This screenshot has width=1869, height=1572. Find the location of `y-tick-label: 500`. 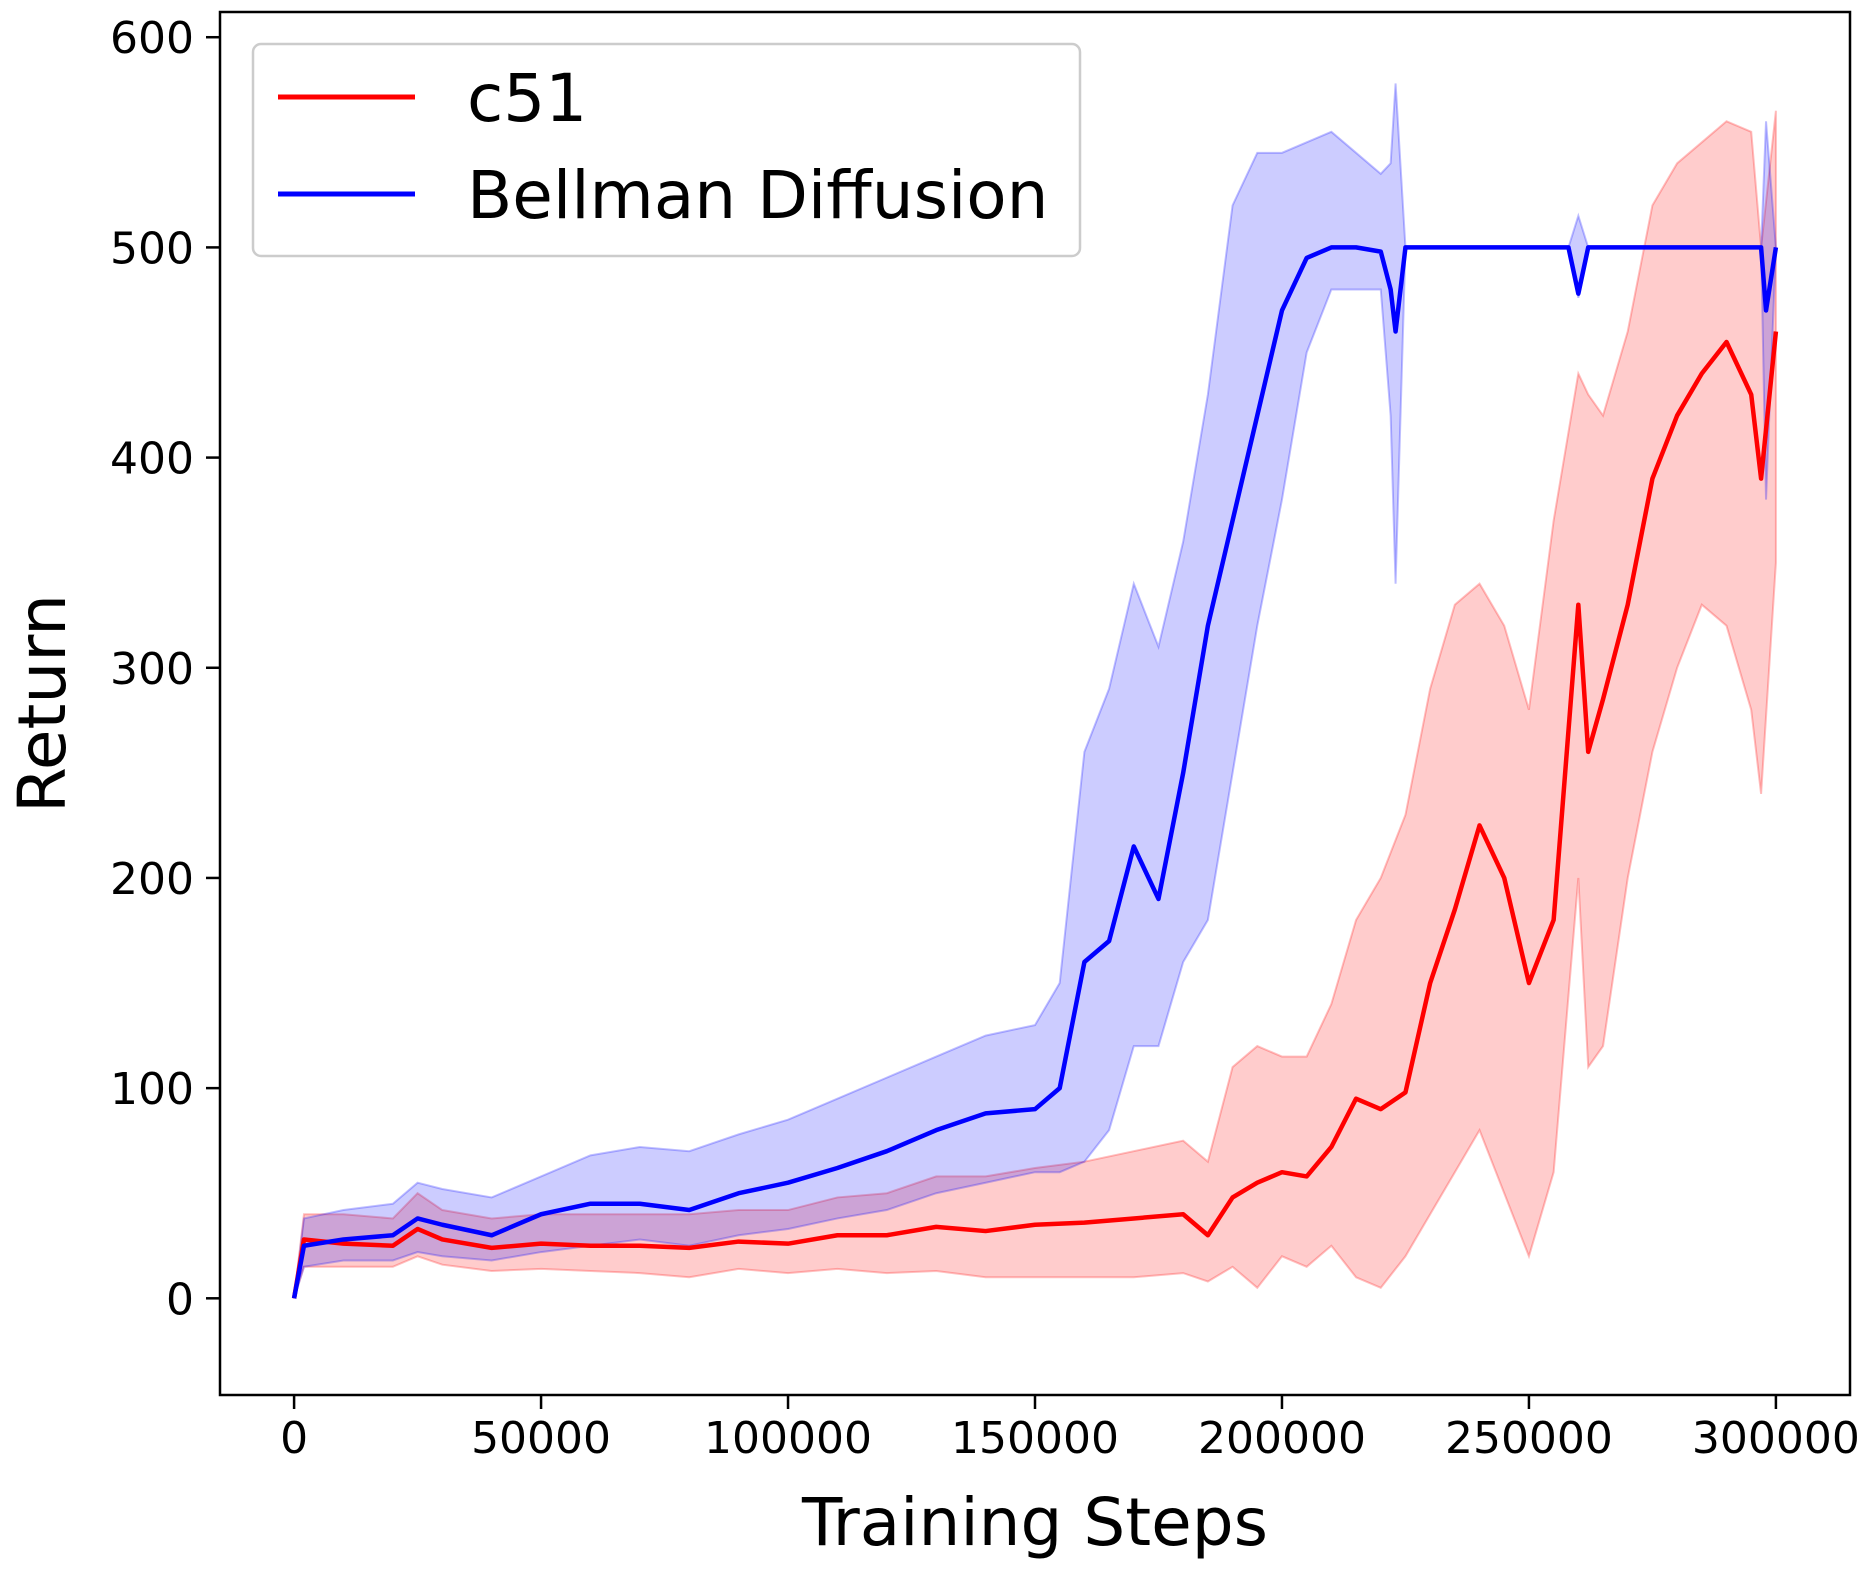

y-tick-label: 500 is located at coordinates (152, 248).